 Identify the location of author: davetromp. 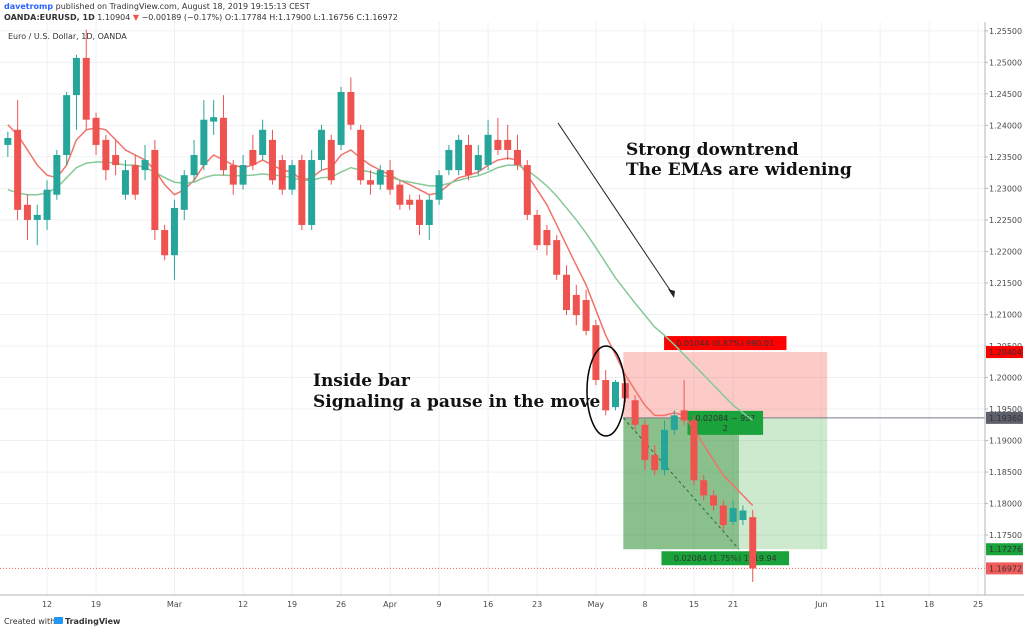
(28, 6).